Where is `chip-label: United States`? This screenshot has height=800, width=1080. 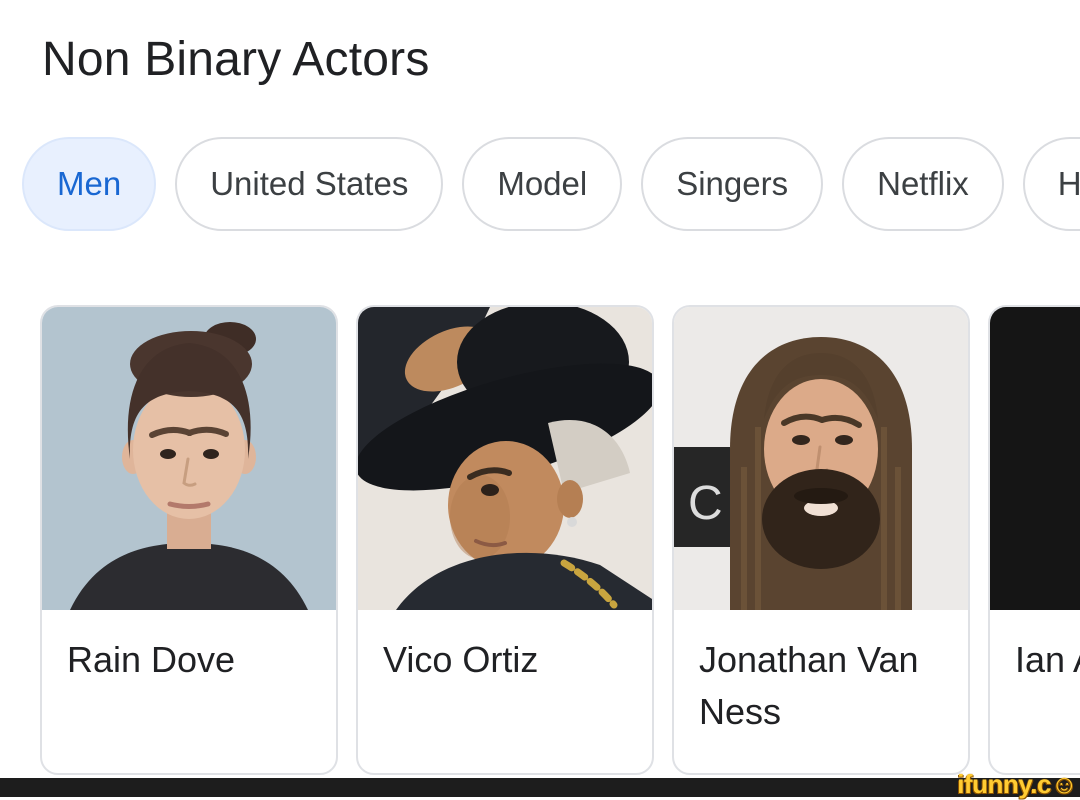
chip-label: United States is located at coordinates (309, 183).